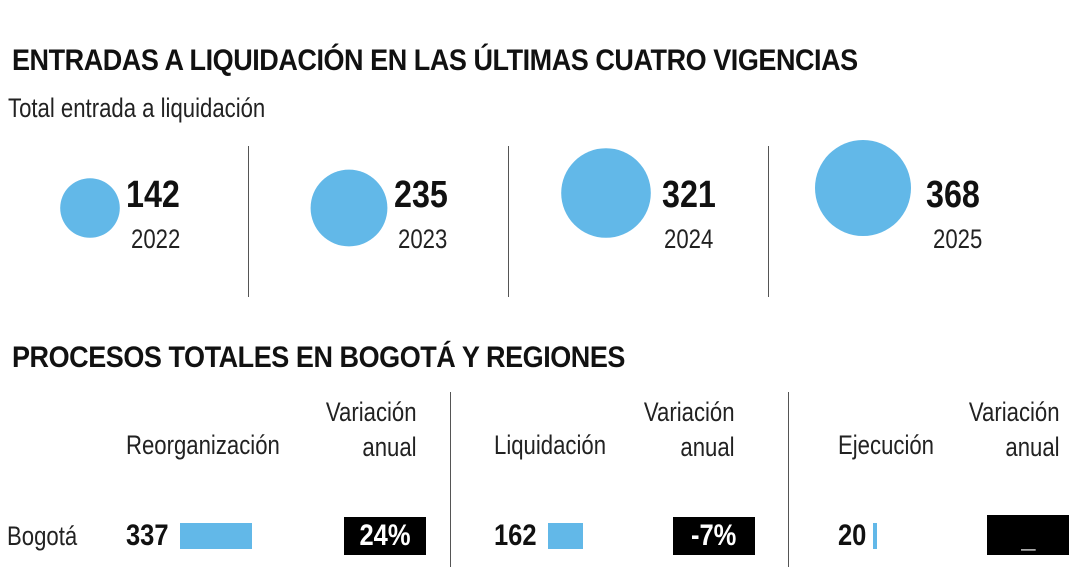  What do you see at coordinates (153, 195) in the screenshot?
I see `bubble-value-2022: 142` at bounding box center [153, 195].